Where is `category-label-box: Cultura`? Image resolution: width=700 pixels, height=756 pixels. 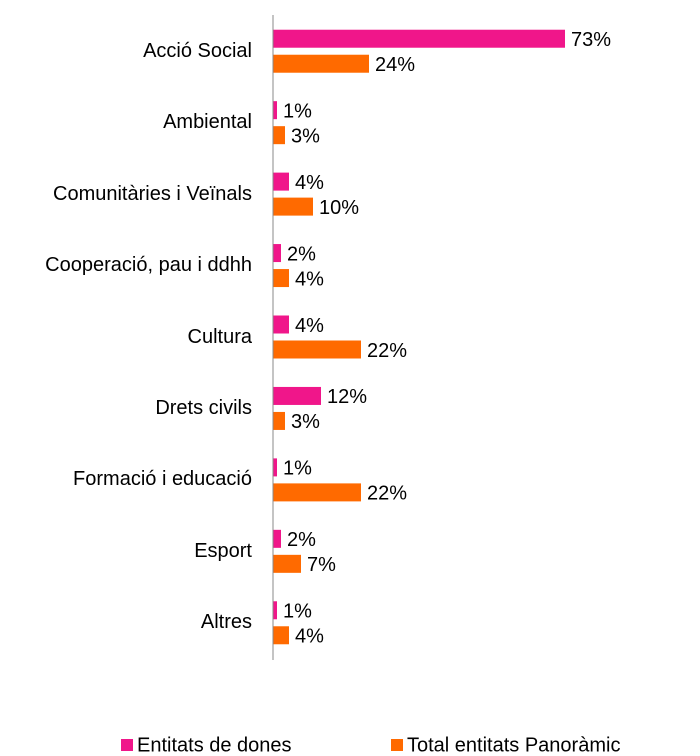
category-label-box: Cultura is located at coordinates (220, 337).